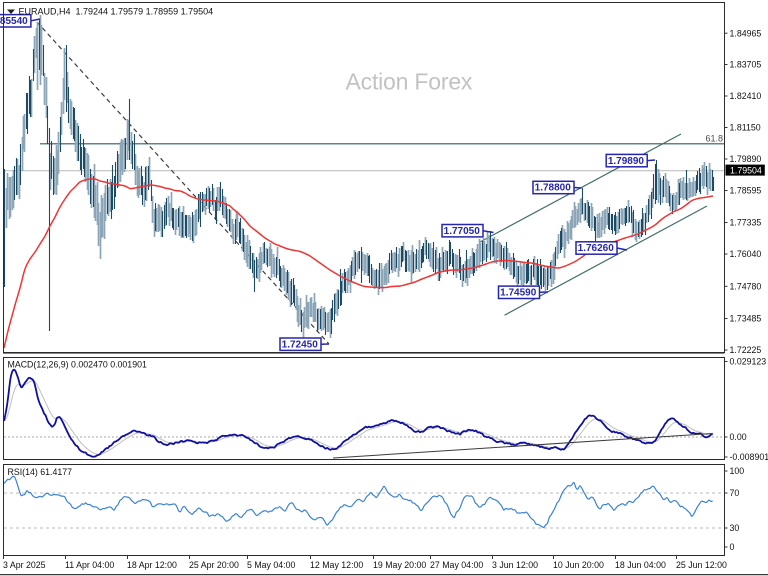 Image resolution: width=768 pixels, height=576 pixels. Describe the element at coordinates (746, 254) in the screenshot. I see `svg-text: 1.76040` at that location.